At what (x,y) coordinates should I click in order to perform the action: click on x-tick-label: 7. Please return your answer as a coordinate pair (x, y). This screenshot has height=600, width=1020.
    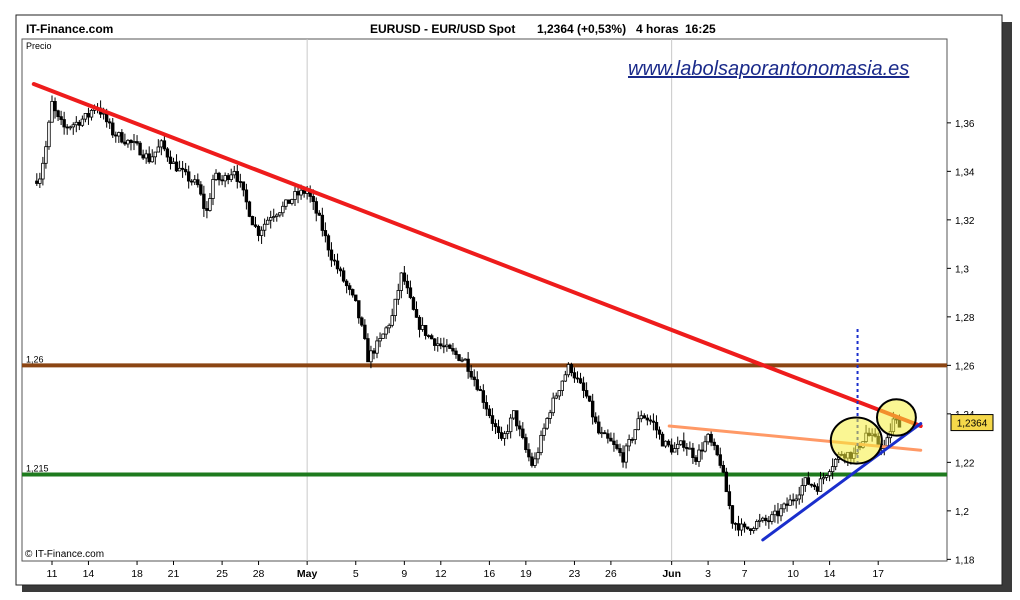
    Looking at the image, I should click on (745, 574).